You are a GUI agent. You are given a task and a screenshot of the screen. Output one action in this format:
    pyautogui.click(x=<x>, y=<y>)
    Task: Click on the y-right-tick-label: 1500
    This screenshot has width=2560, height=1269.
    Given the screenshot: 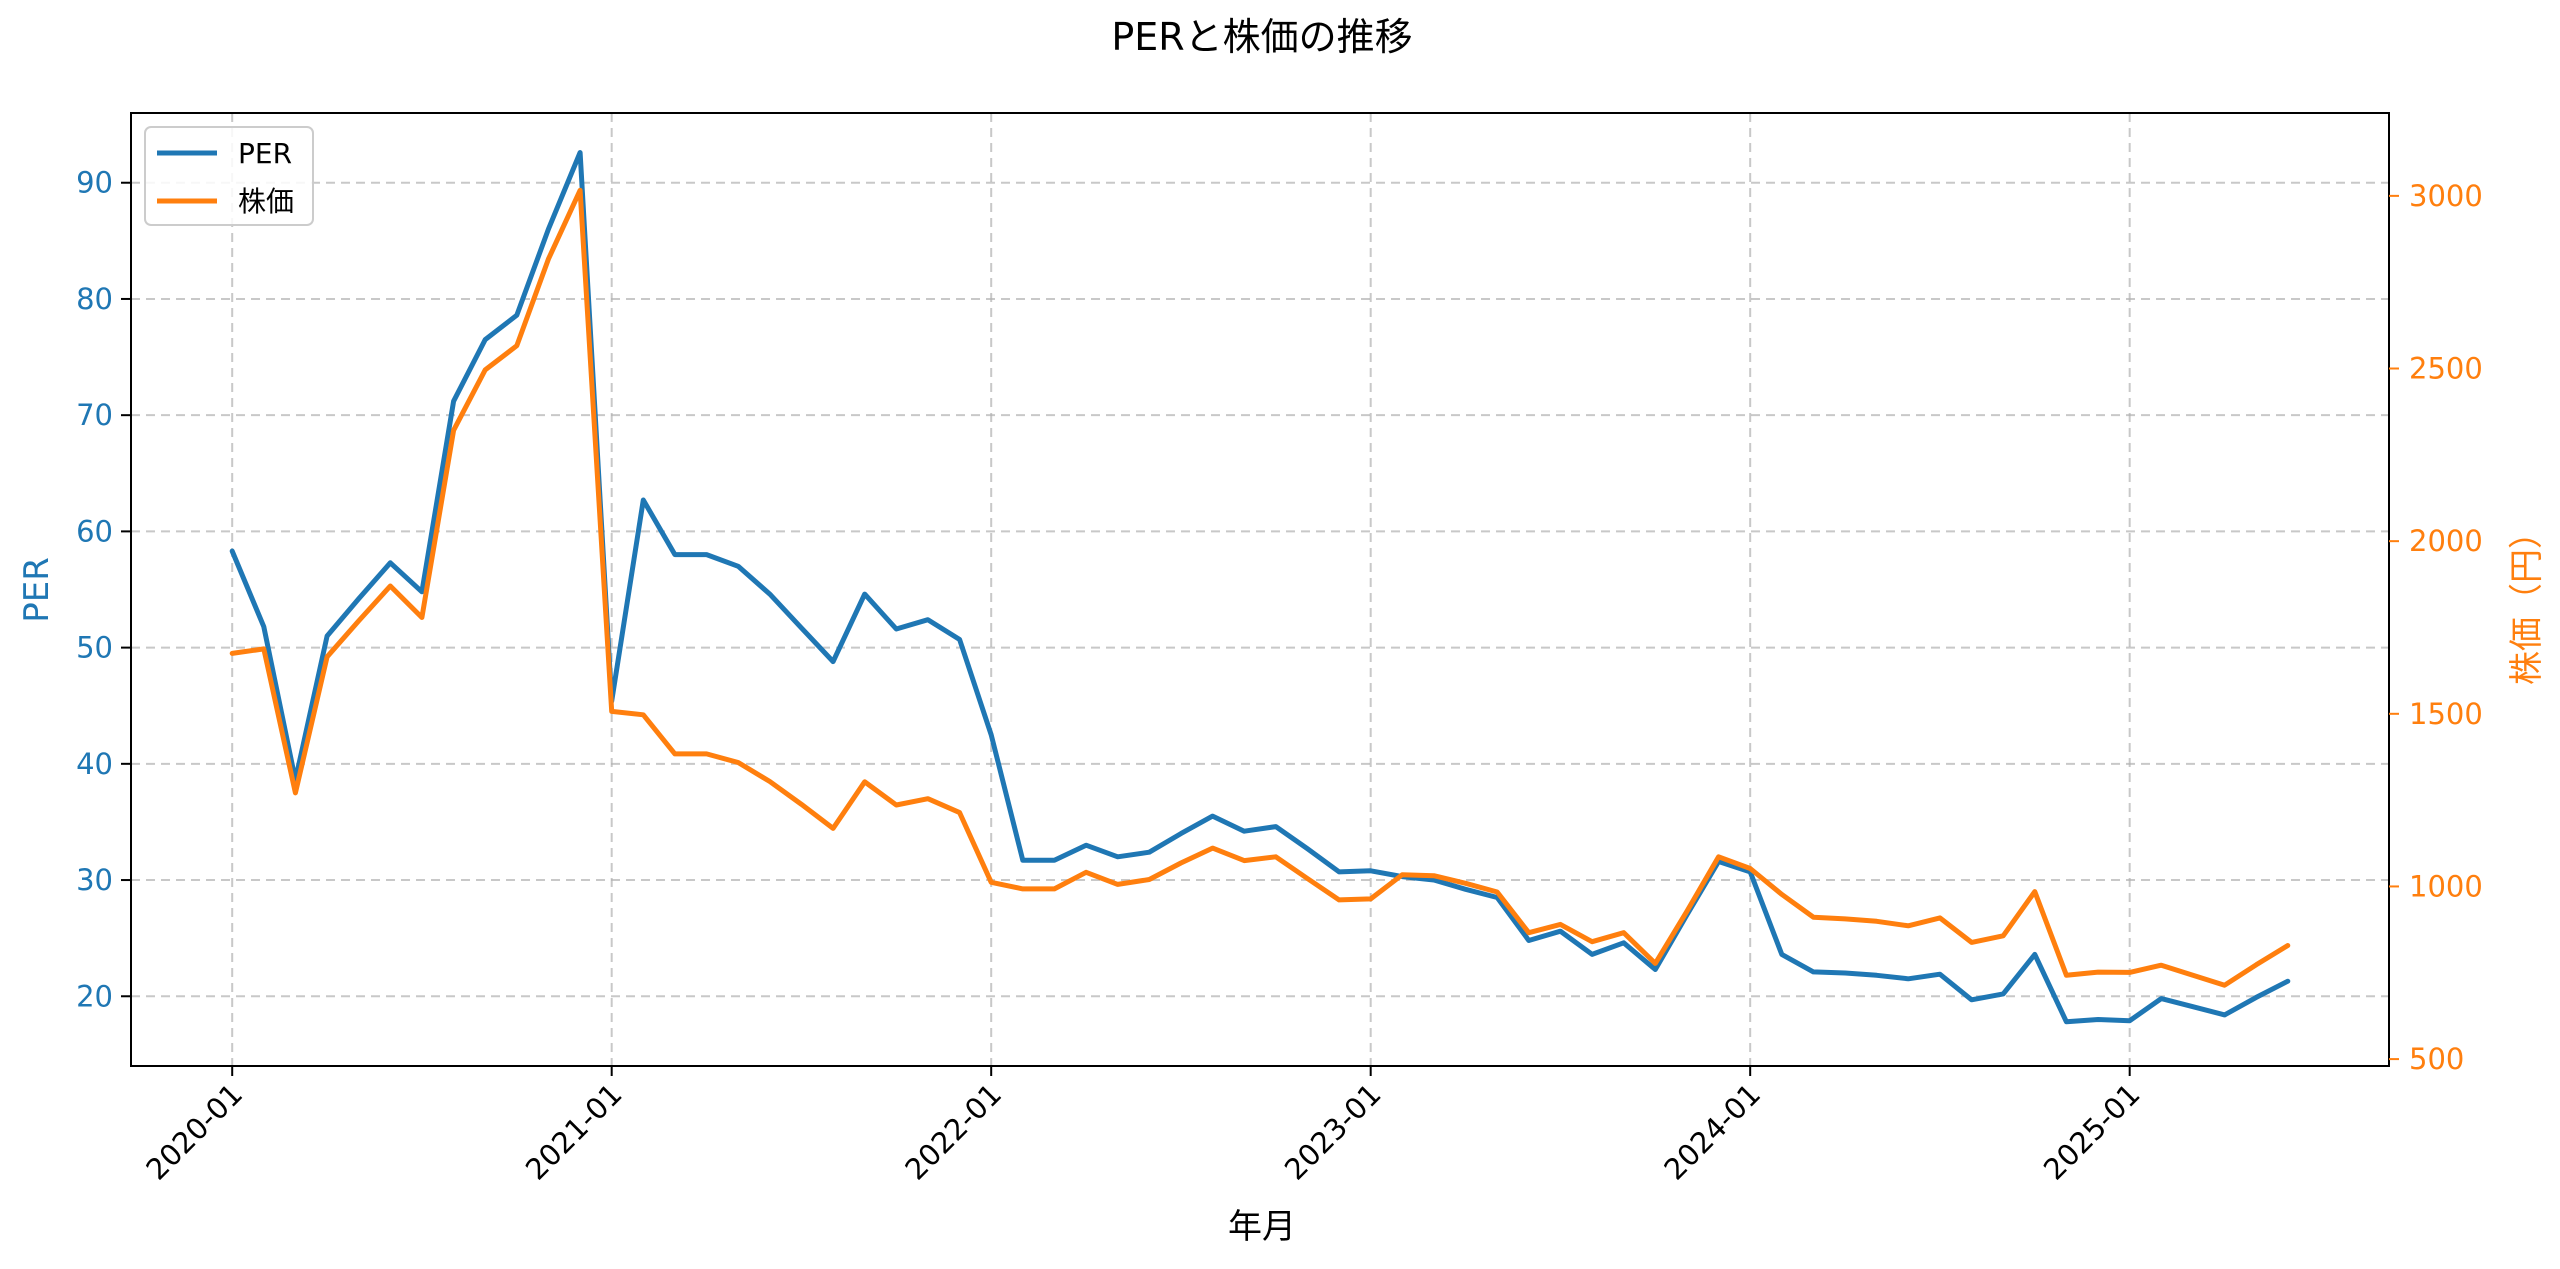 What is the action you would take?
    pyautogui.click(x=2446, y=714)
    